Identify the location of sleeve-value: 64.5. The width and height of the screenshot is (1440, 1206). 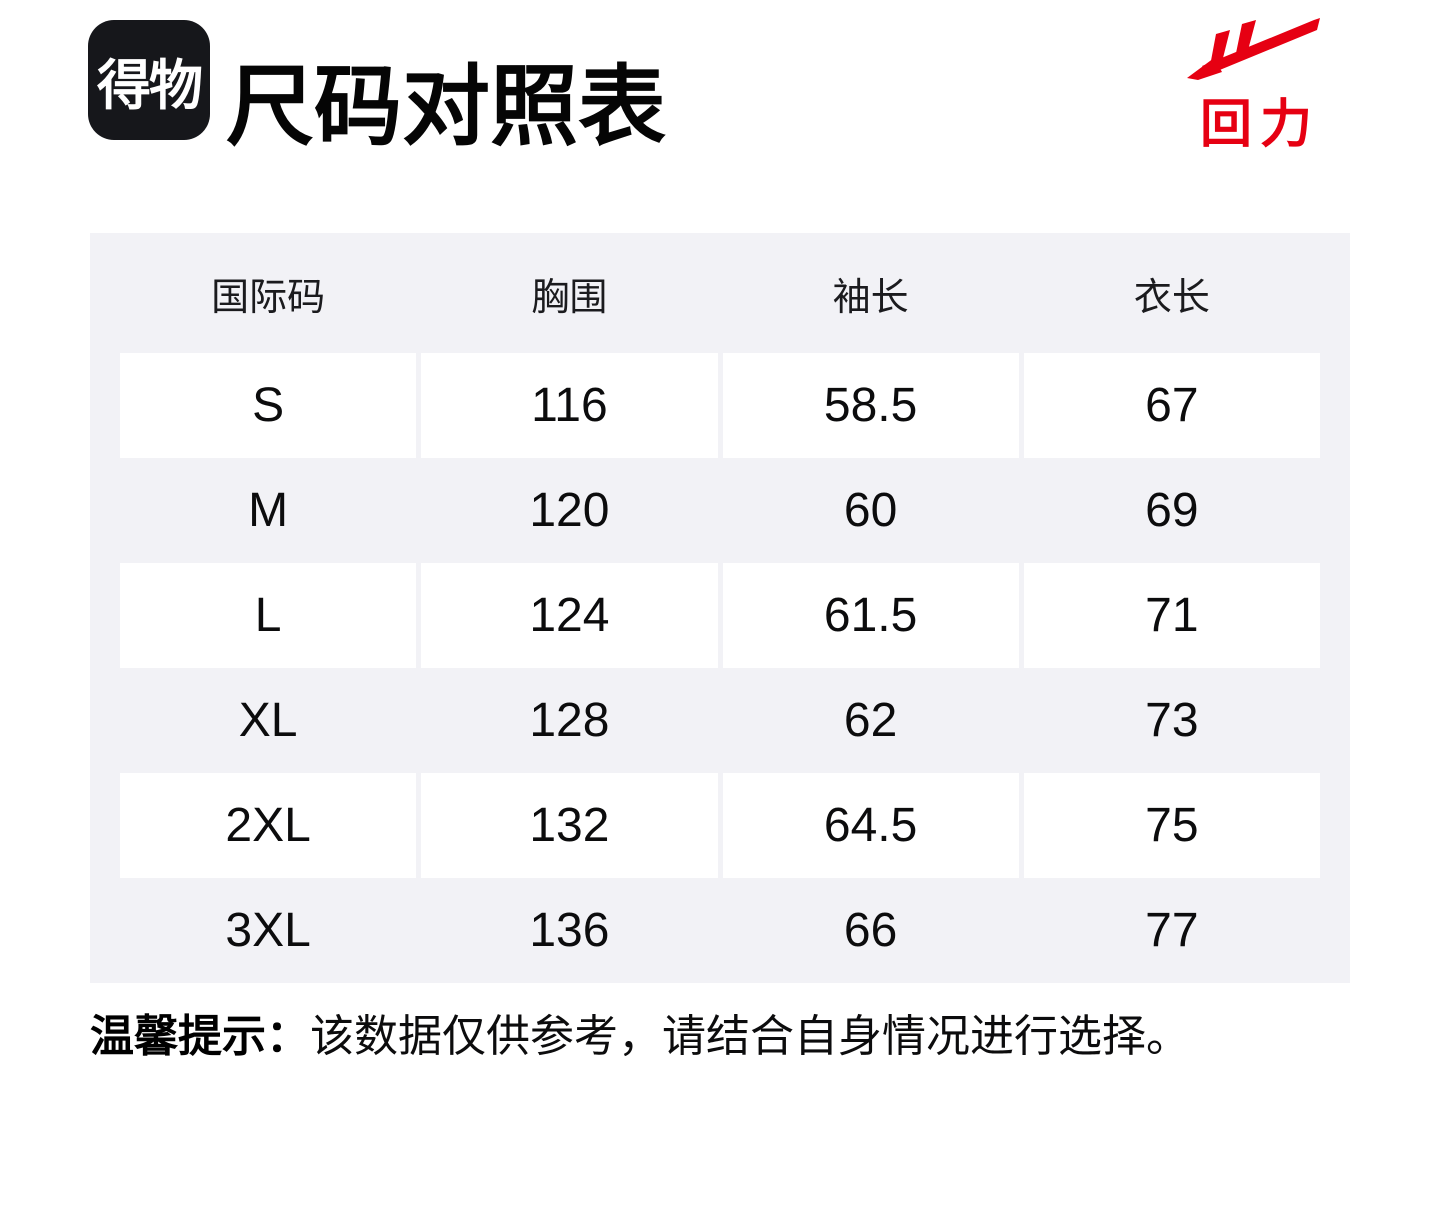
(870, 825).